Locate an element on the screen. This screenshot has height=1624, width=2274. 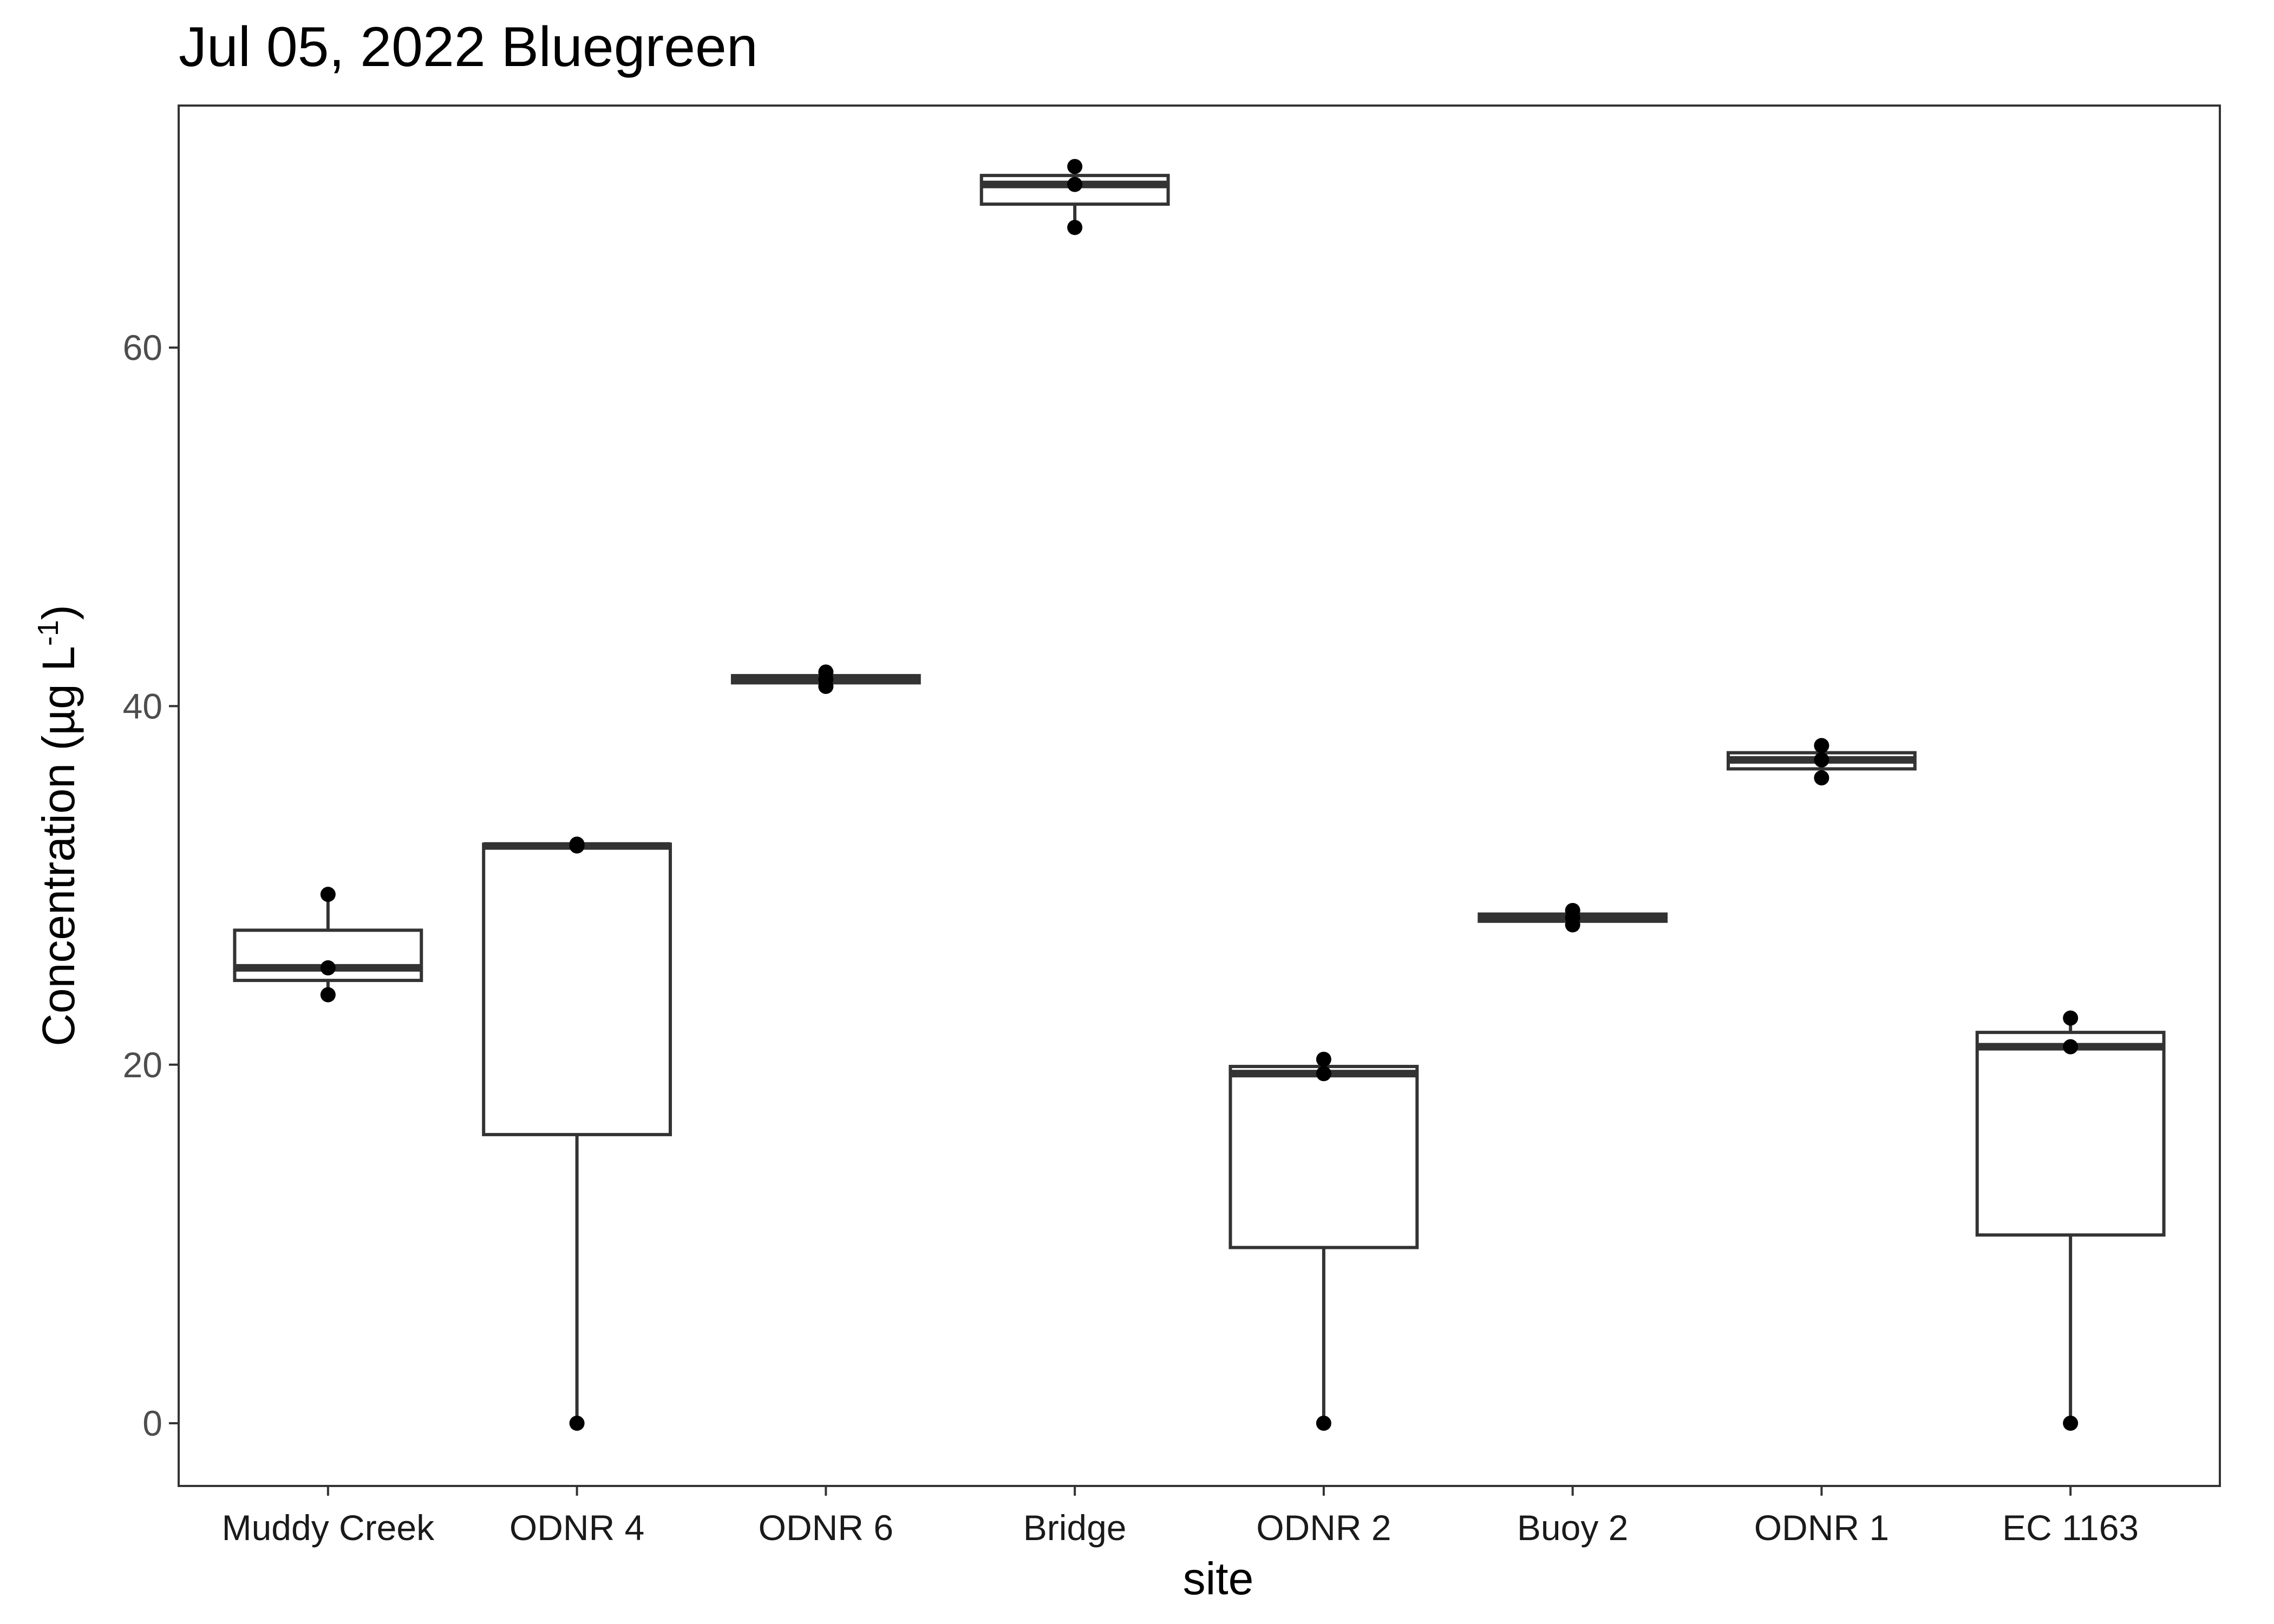
chart-title: Jul 05, 2022 Bluegreen is located at coordinates (469, 47).